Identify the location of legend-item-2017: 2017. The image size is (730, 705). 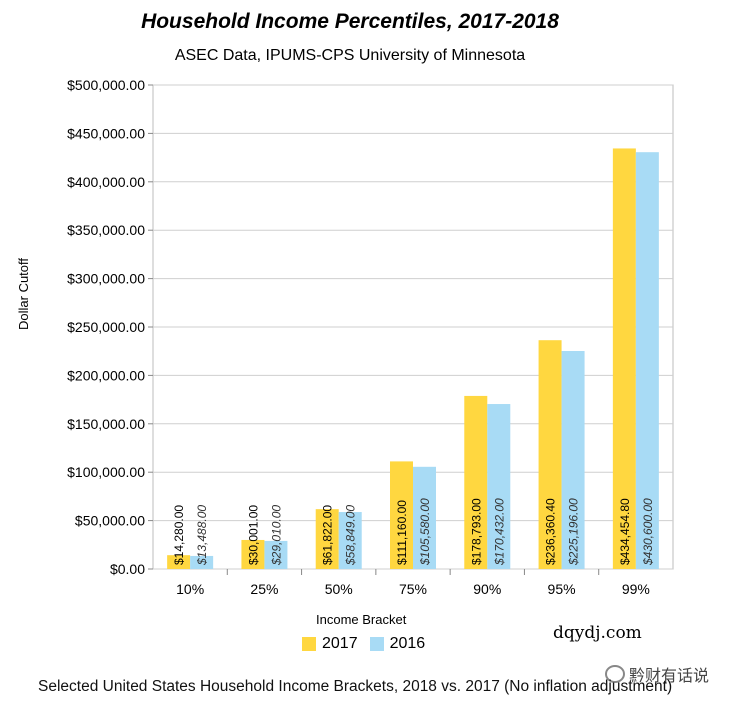
(330, 644).